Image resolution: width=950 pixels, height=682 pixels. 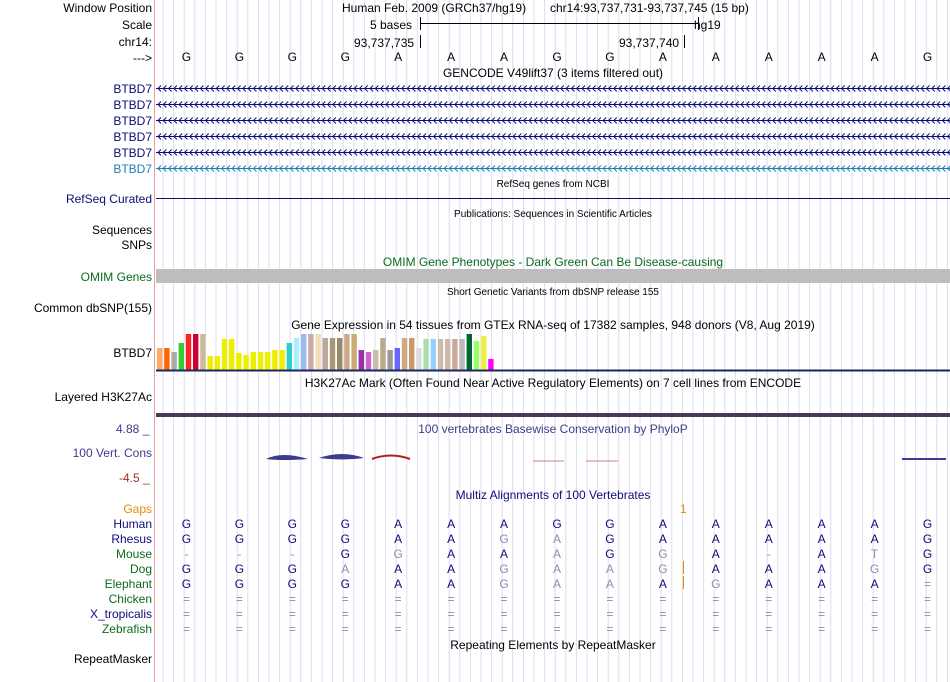 I want to click on ref-base: A, so click(x=662, y=57).